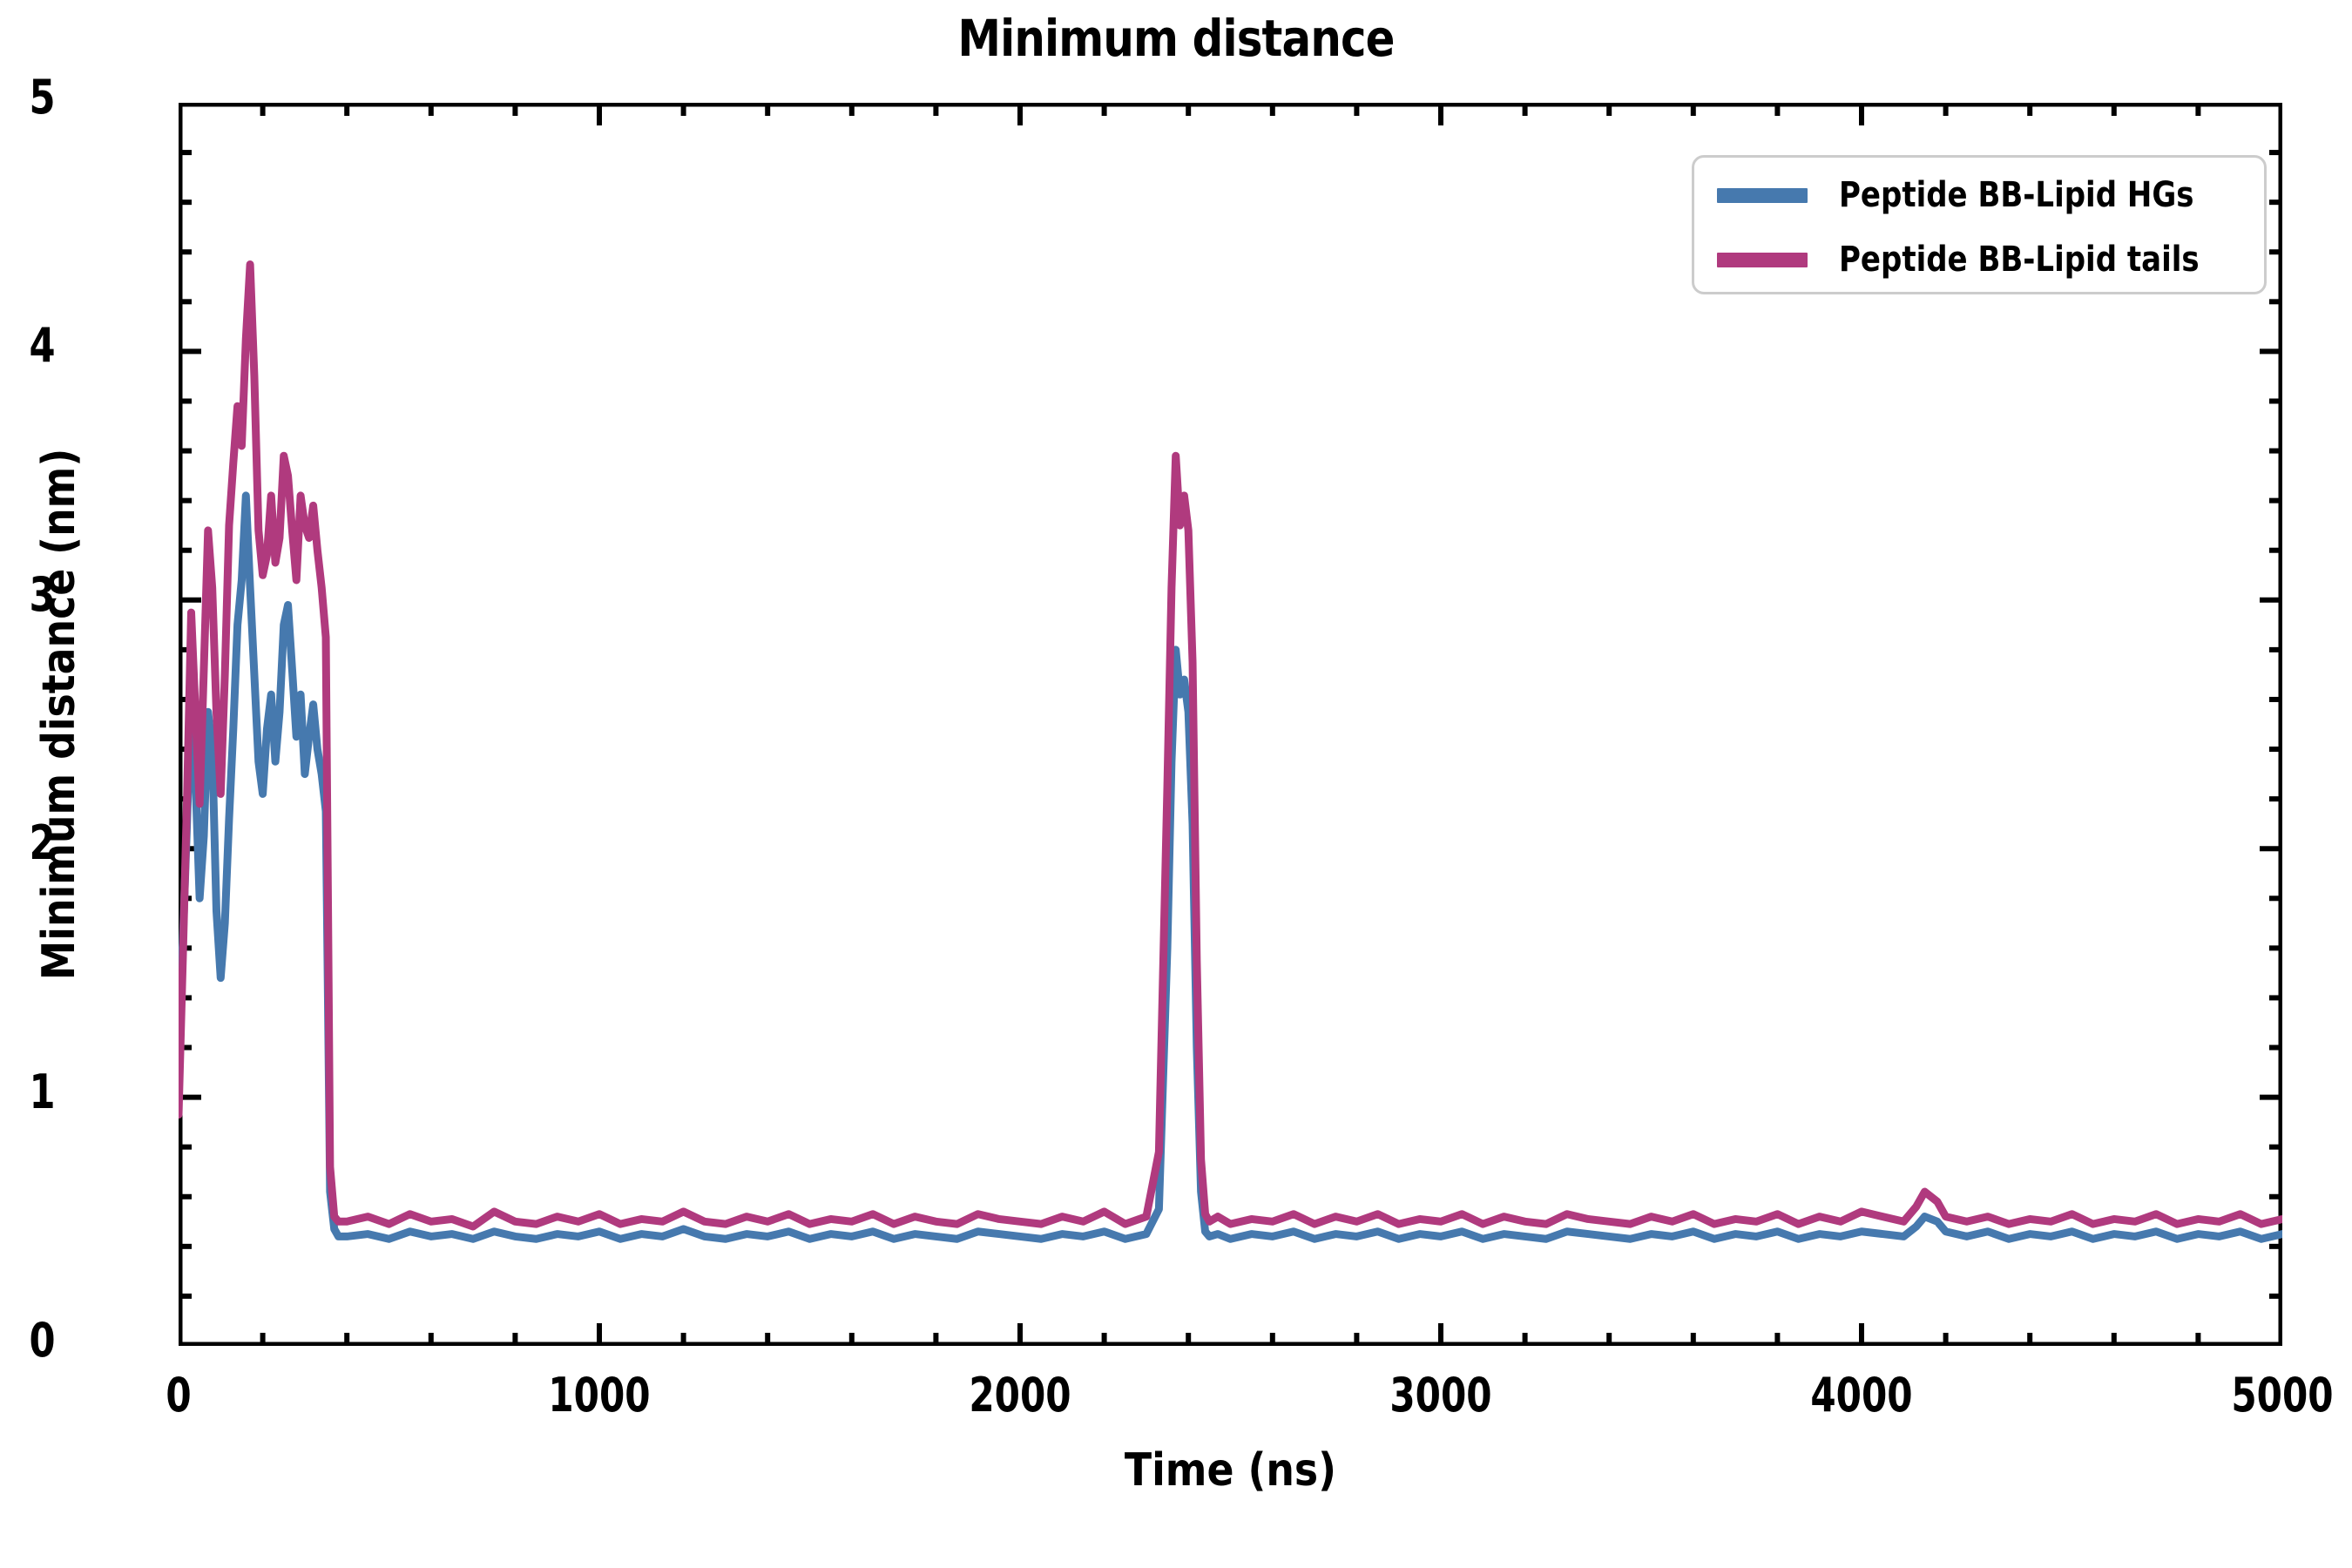 This screenshot has height=1568, width=2352. What do you see at coordinates (1861, 1395) in the screenshot?
I see `x-tick-label: 4000` at bounding box center [1861, 1395].